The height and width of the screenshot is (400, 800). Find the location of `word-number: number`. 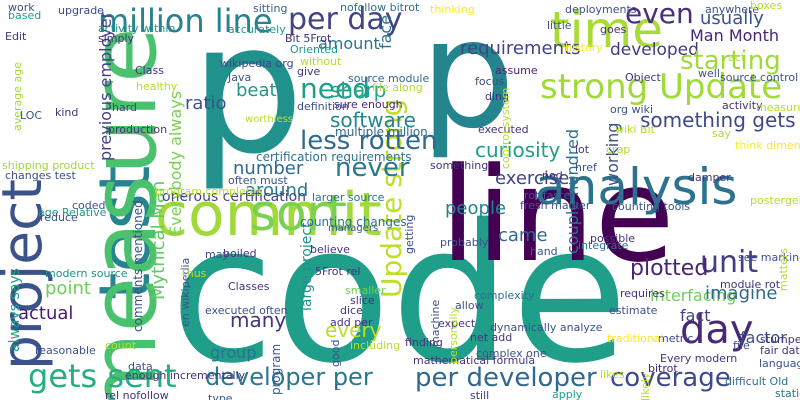

word-number: number is located at coordinates (268, 168).